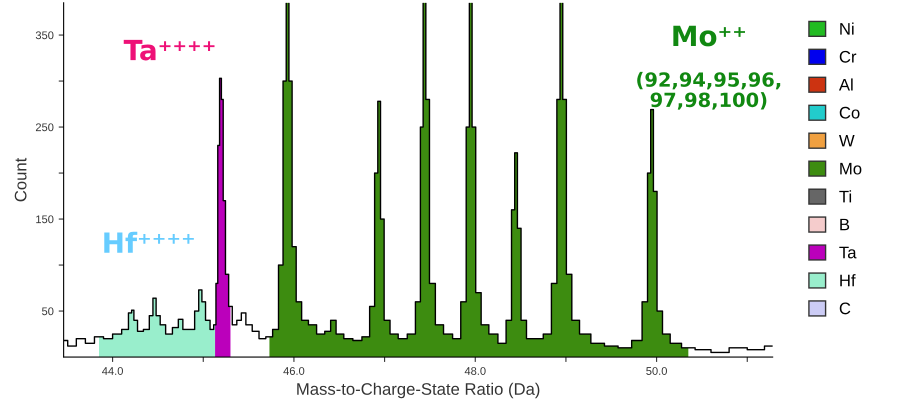  I want to click on legend-label: Ti, so click(845, 196).